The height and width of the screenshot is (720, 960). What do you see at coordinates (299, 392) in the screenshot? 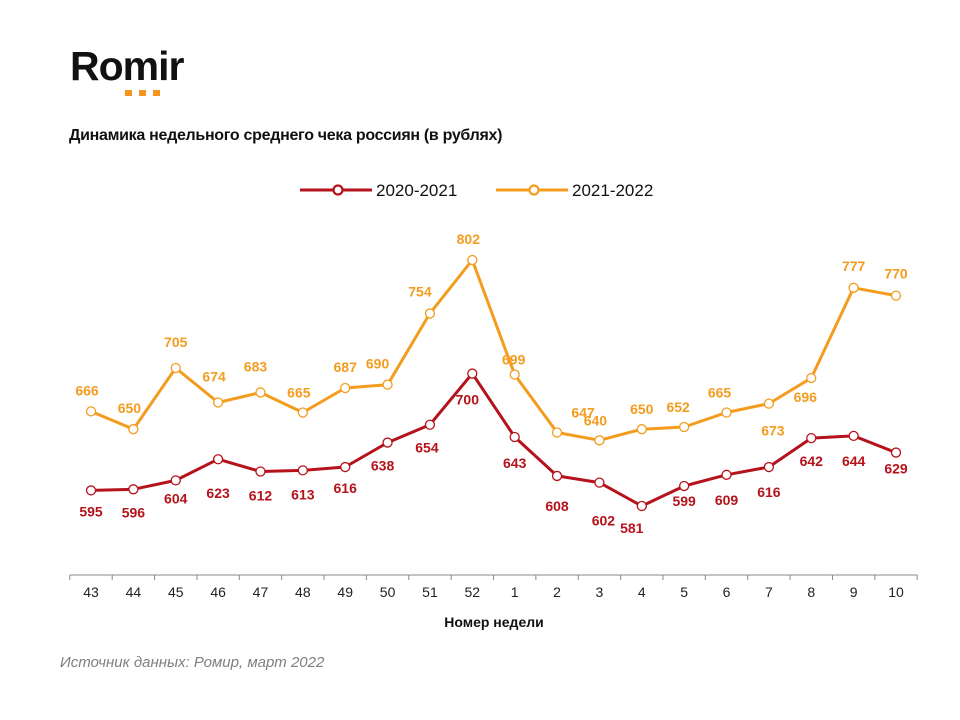
I see `data-label: 665` at bounding box center [299, 392].